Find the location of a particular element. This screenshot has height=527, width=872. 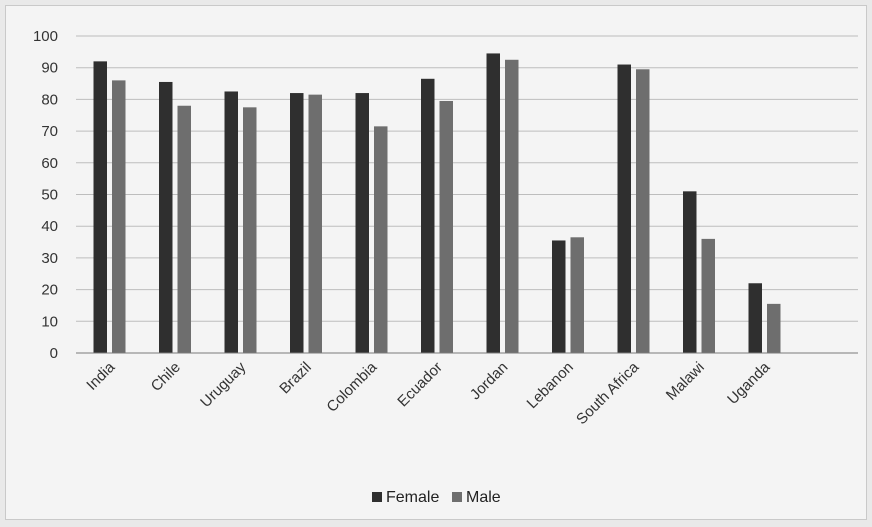

bar-female-malawi is located at coordinates (690, 272).